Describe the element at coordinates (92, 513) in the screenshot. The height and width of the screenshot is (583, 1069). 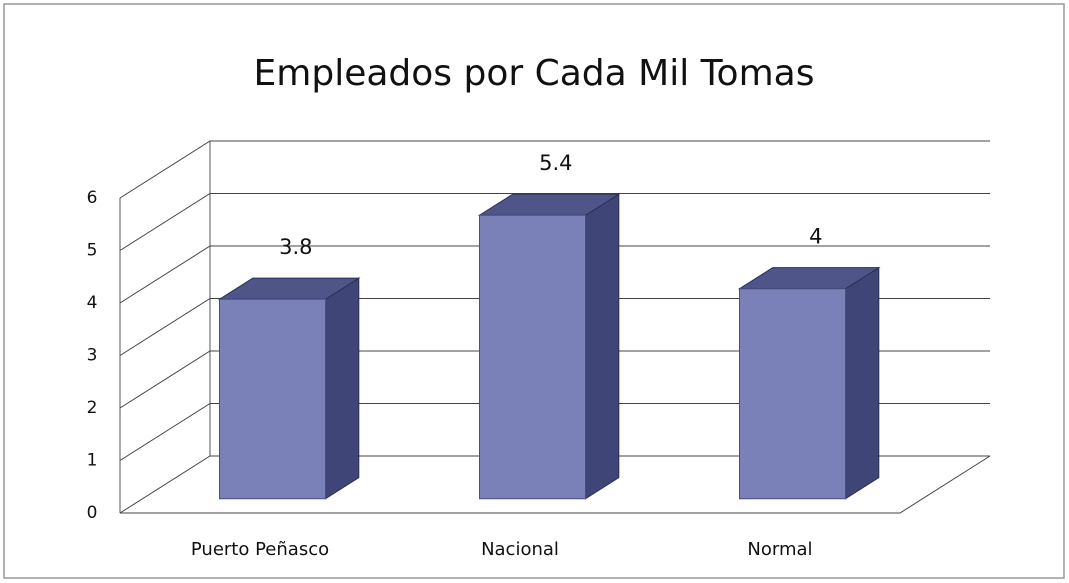
I see `y-tick-label: 0` at that location.